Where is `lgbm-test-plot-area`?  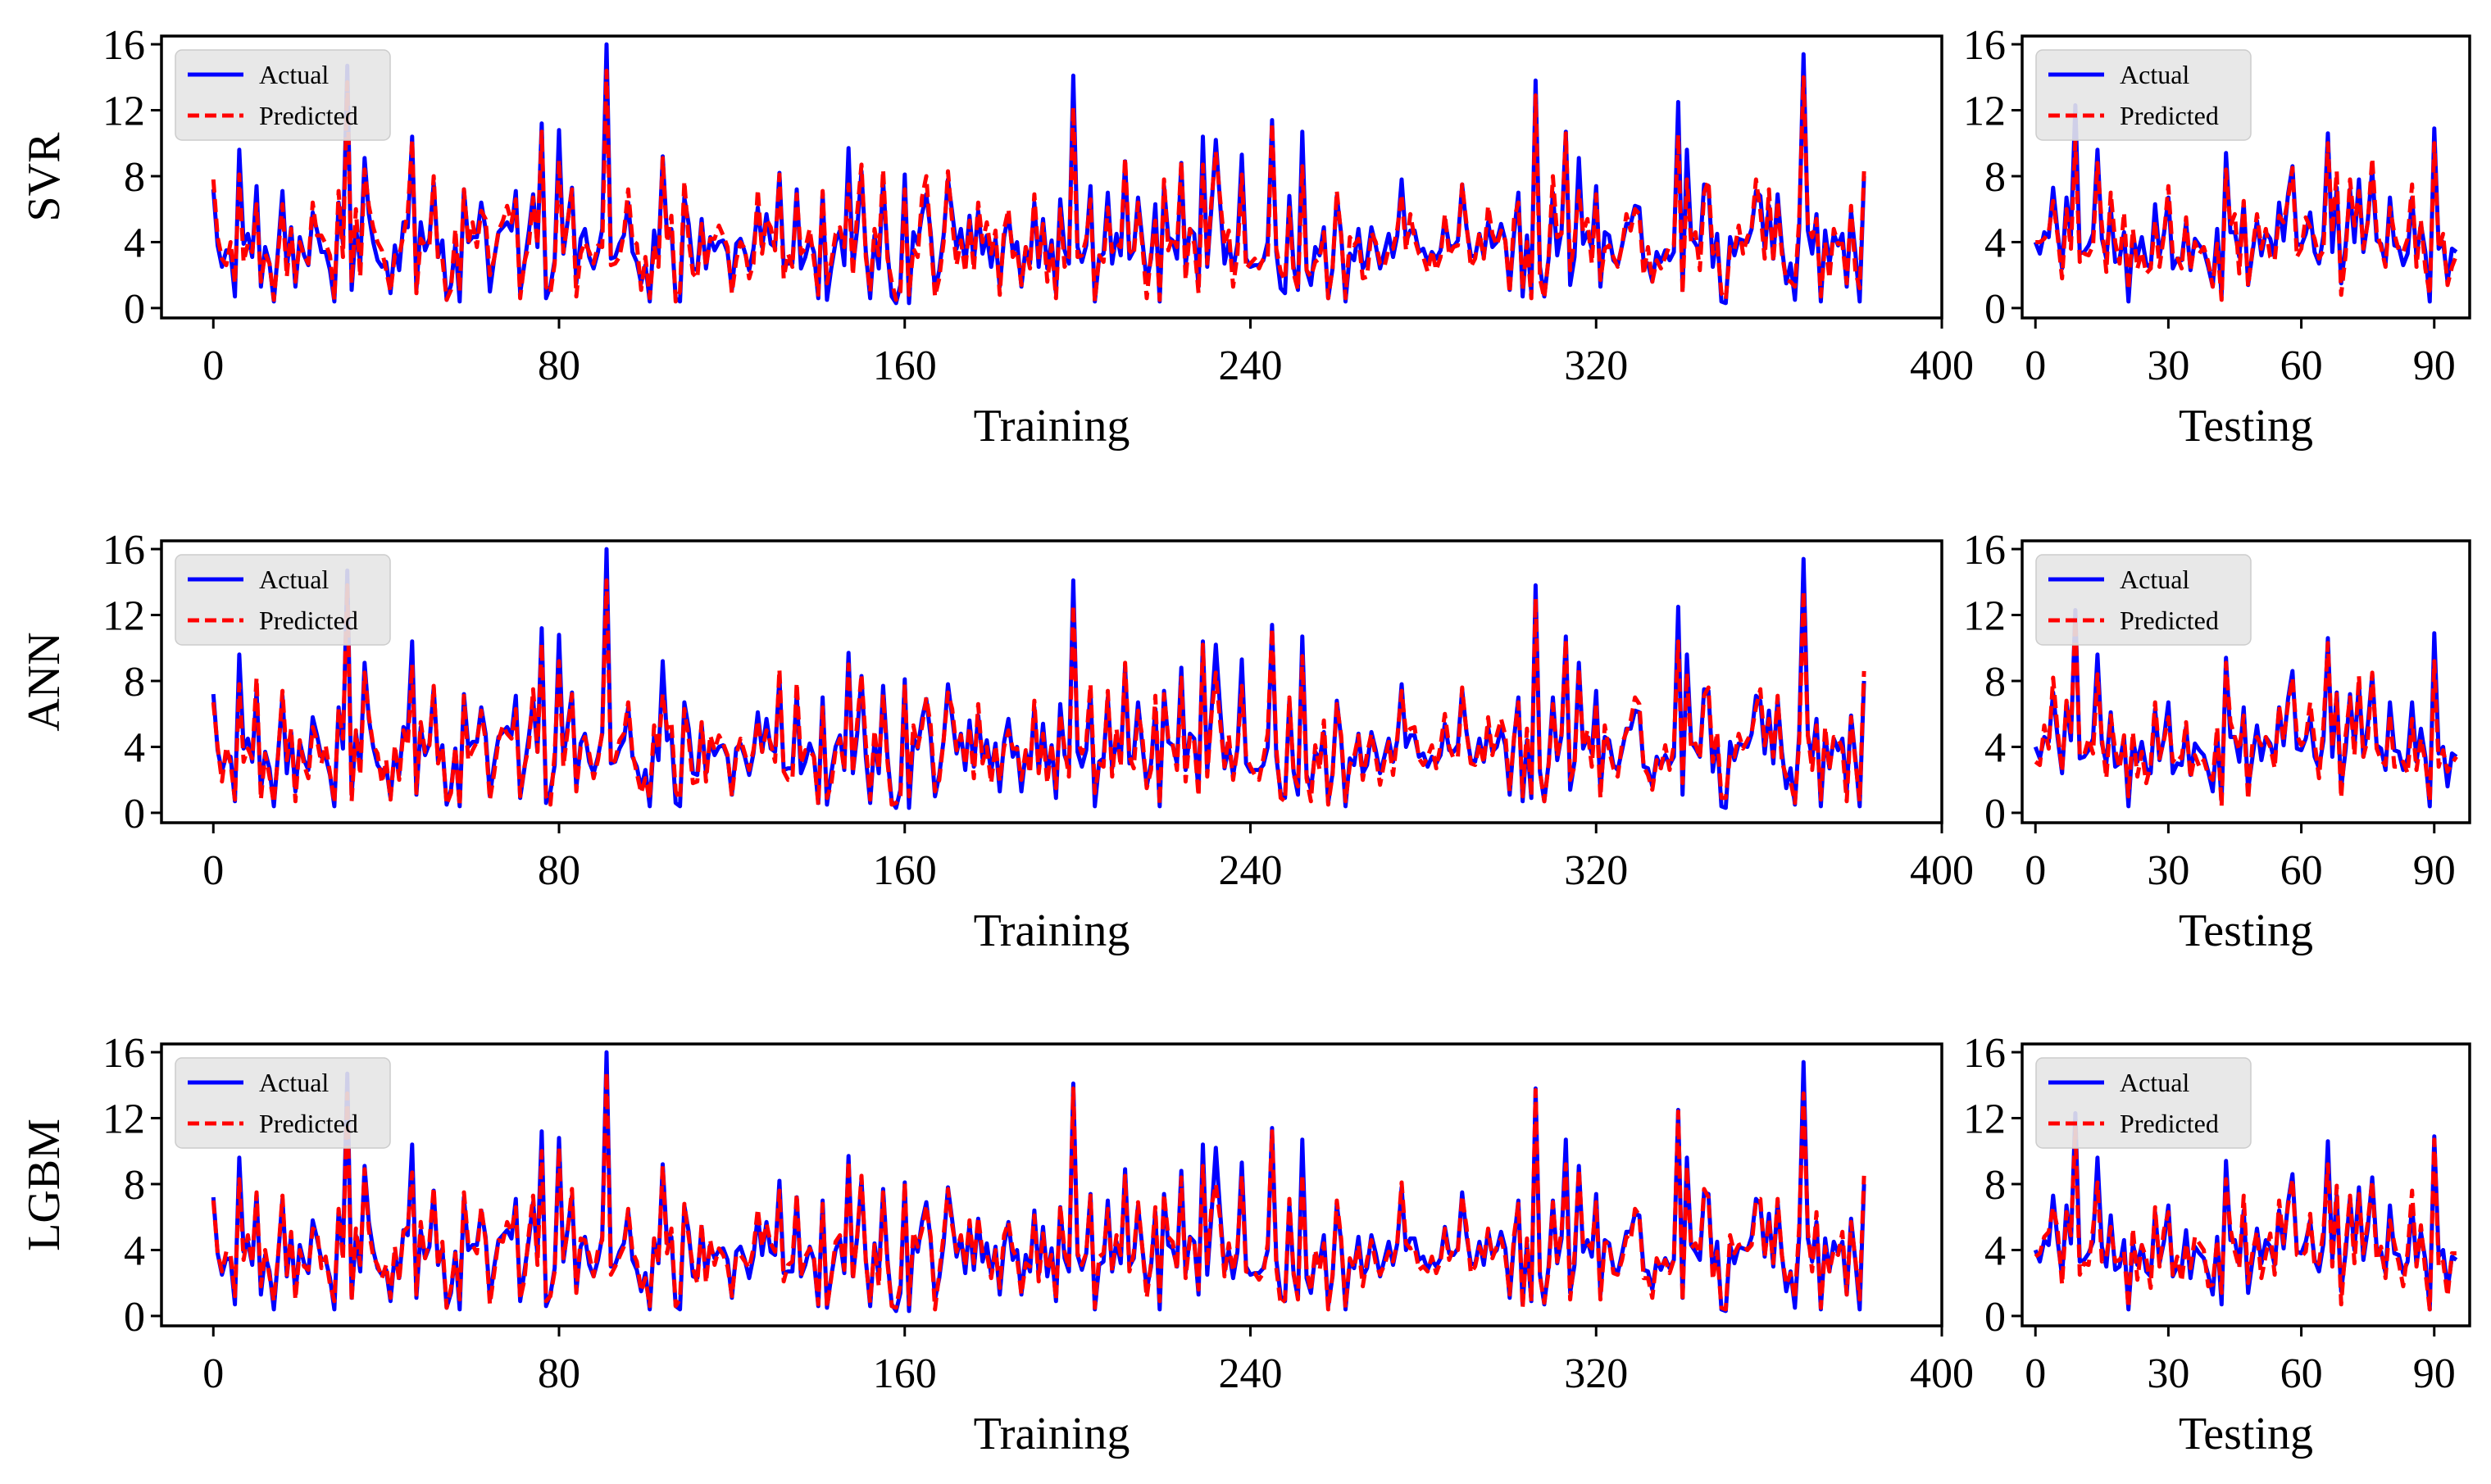 lgbm-test-plot-area is located at coordinates (2246, 1211).